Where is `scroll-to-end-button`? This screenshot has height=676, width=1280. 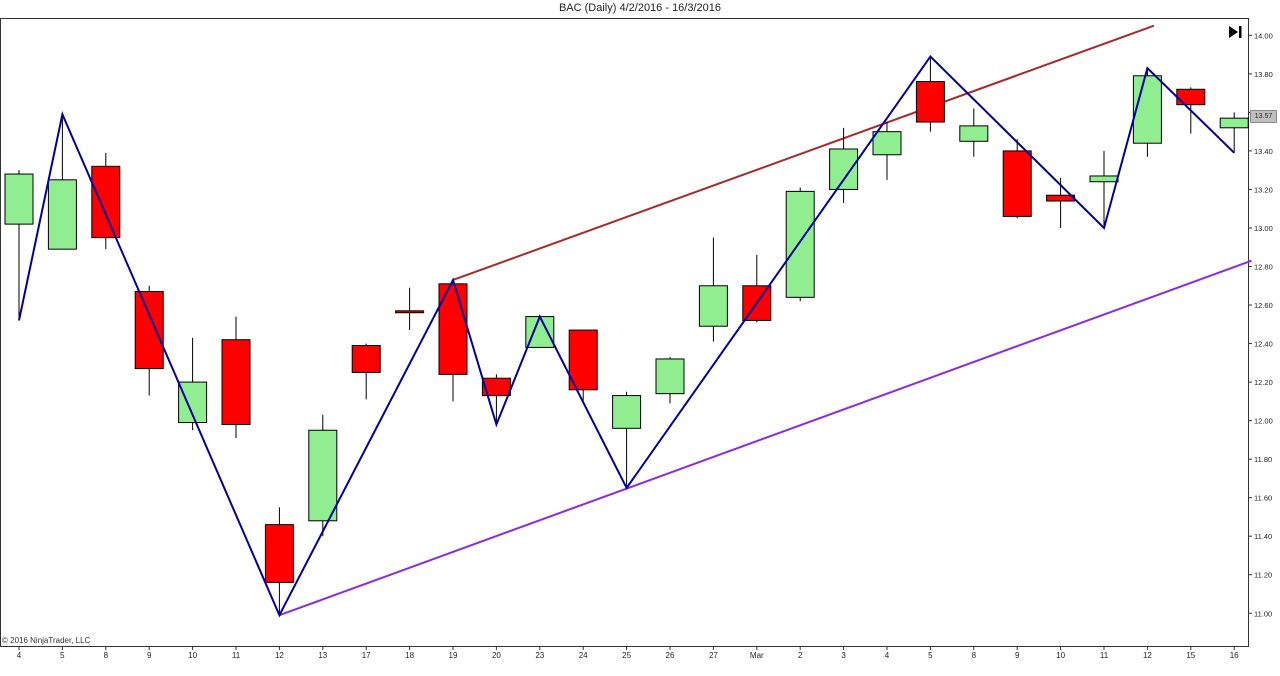
scroll-to-end-button is located at coordinates (1235, 32).